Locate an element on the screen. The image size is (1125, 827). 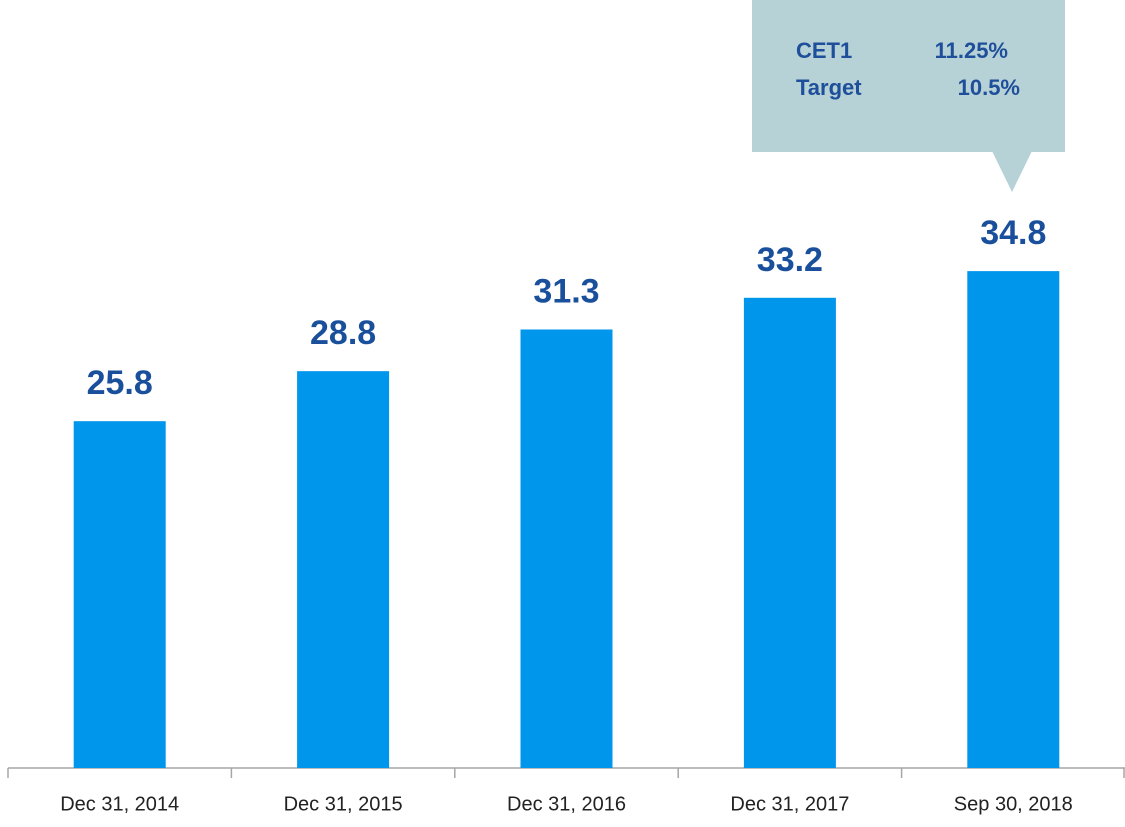
x-tick-label: Dec 31, 2014 is located at coordinates (119, 804).